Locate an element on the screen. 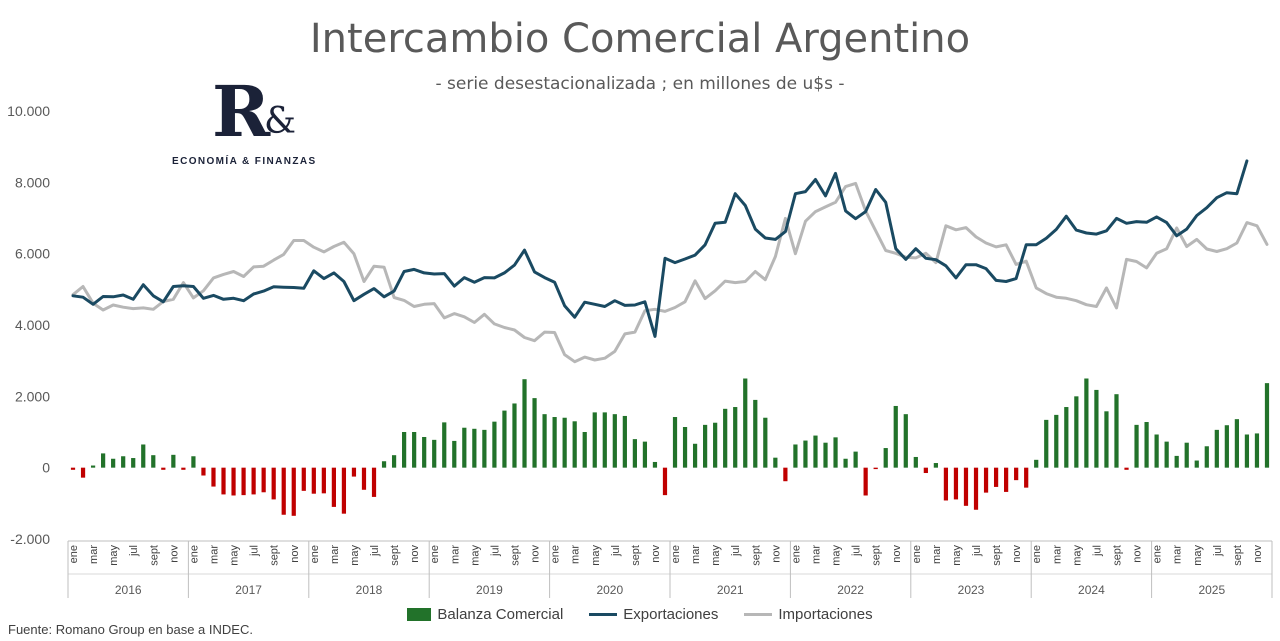 The width and height of the screenshot is (1280, 641). legend-item-importaciones: Importaciones is located at coordinates (808, 614).